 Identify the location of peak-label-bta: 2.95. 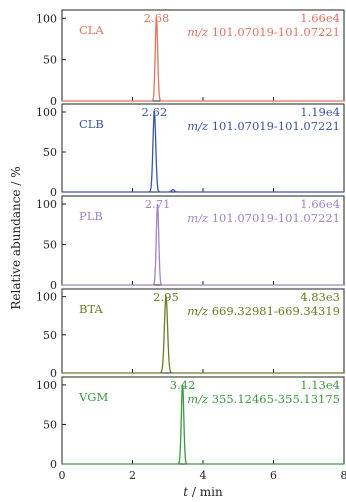
(166, 297).